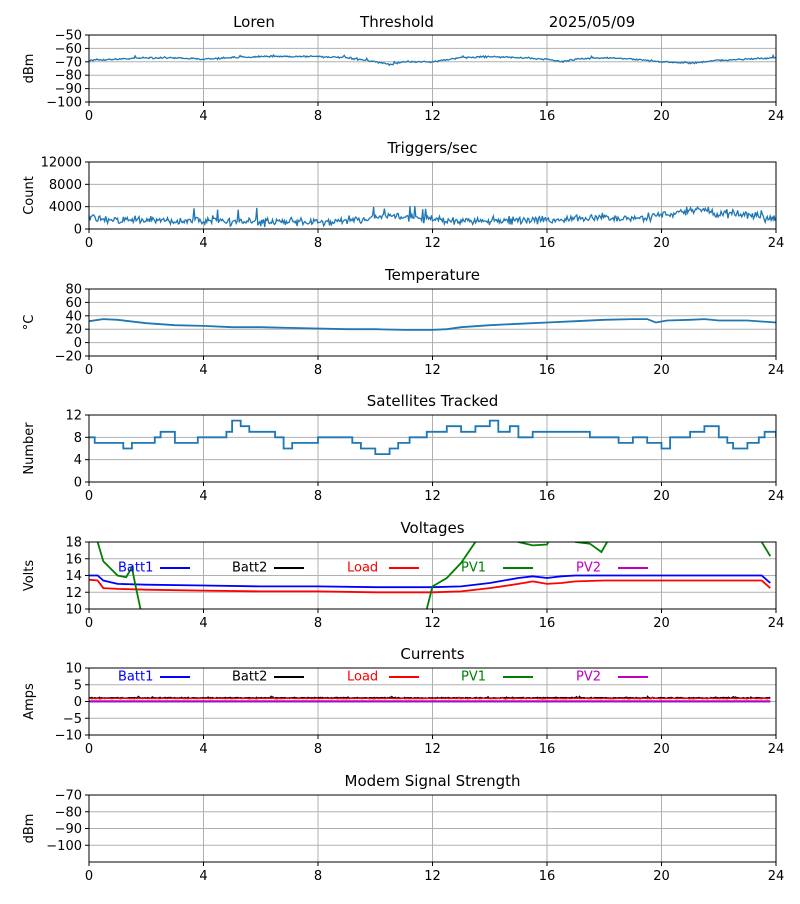  What do you see at coordinates (29, 576) in the screenshot?
I see `y-axis-label: Volts` at bounding box center [29, 576].